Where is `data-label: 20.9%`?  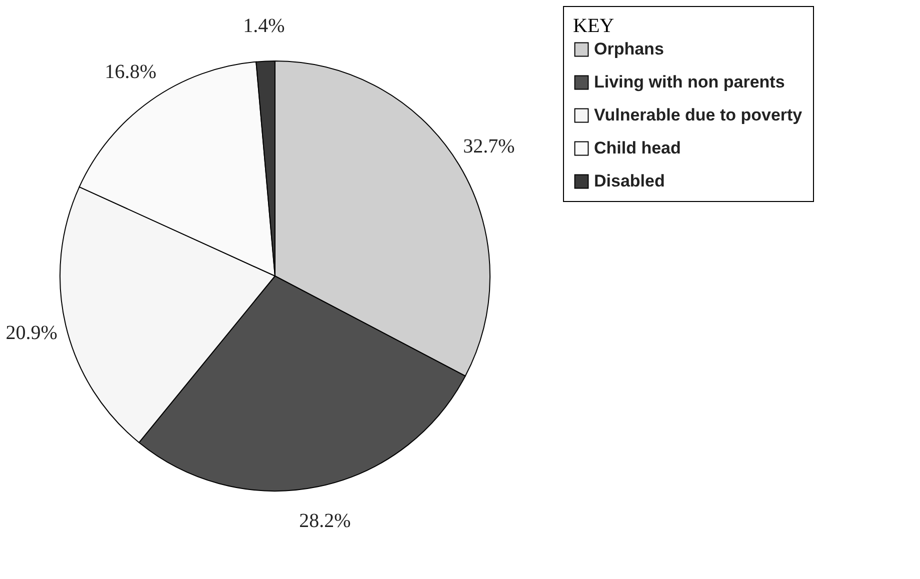 data-label: 20.9% is located at coordinates (32, 333).